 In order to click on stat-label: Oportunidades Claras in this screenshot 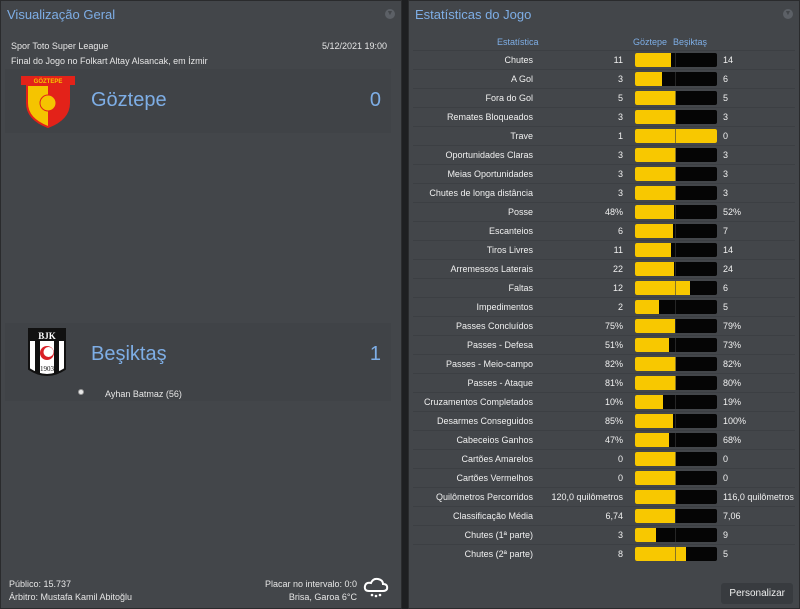, I will do `click(489, 155)`.